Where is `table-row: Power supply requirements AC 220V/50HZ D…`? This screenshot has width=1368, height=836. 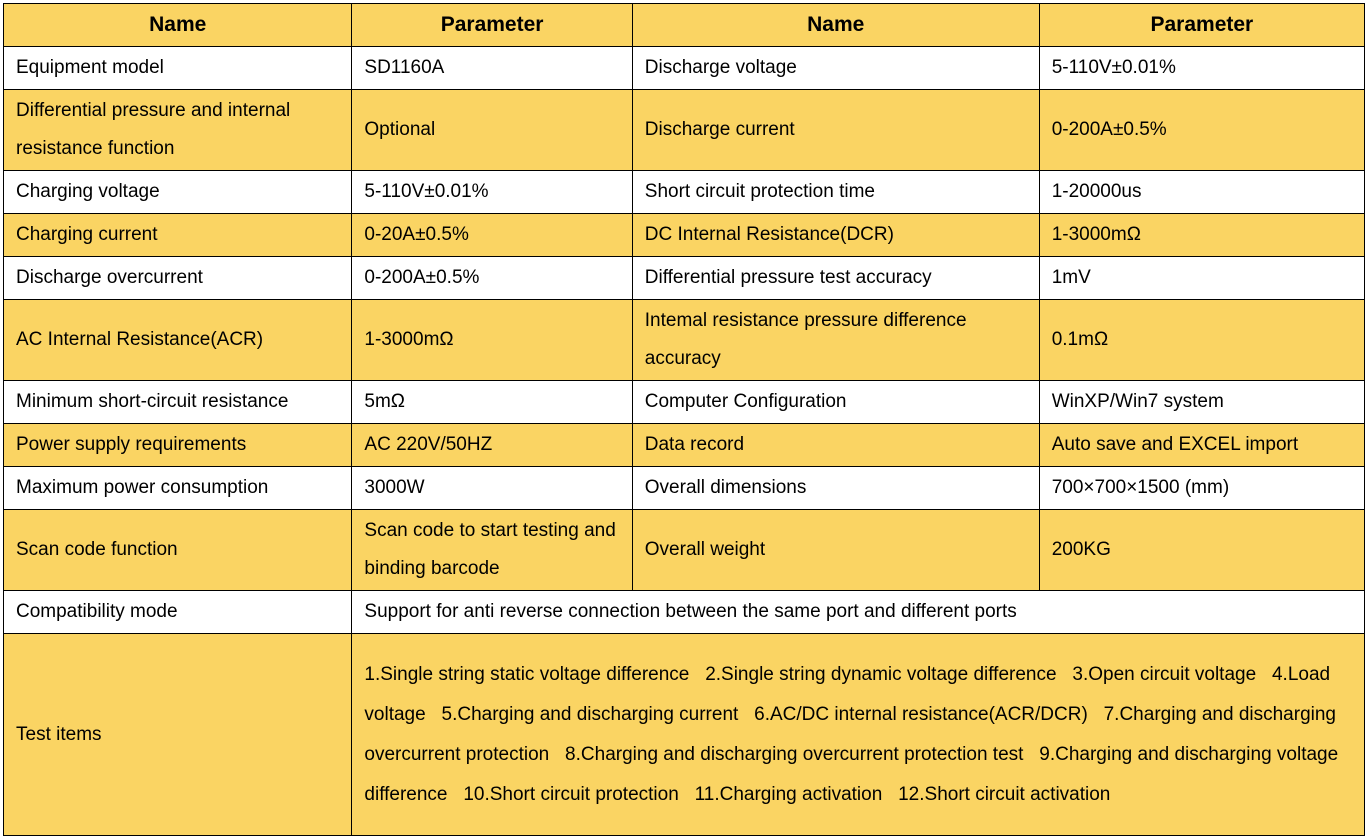
table-row: Power supply requirements AC 220V/50HZ D… is located at coordinates (684, 445).